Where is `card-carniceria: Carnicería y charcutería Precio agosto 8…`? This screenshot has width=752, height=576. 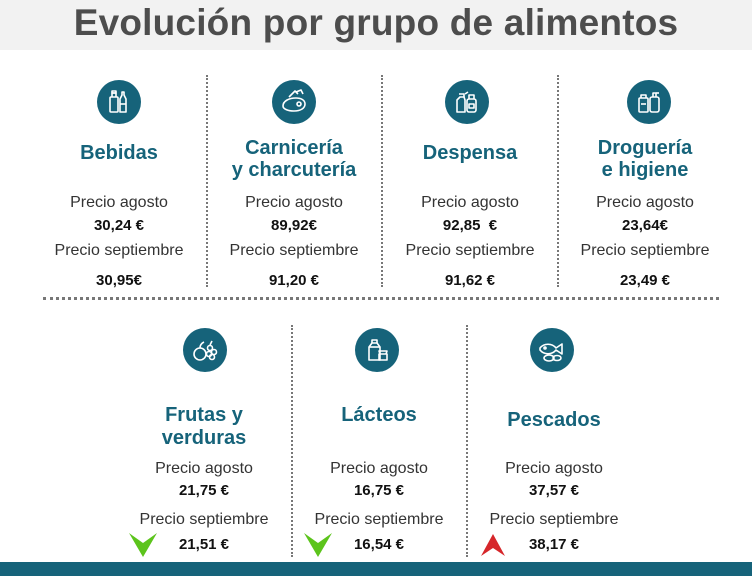
card-carniceria: Carnicería y charcutería Precio agosto 8… is located at coordinates (294, 187).